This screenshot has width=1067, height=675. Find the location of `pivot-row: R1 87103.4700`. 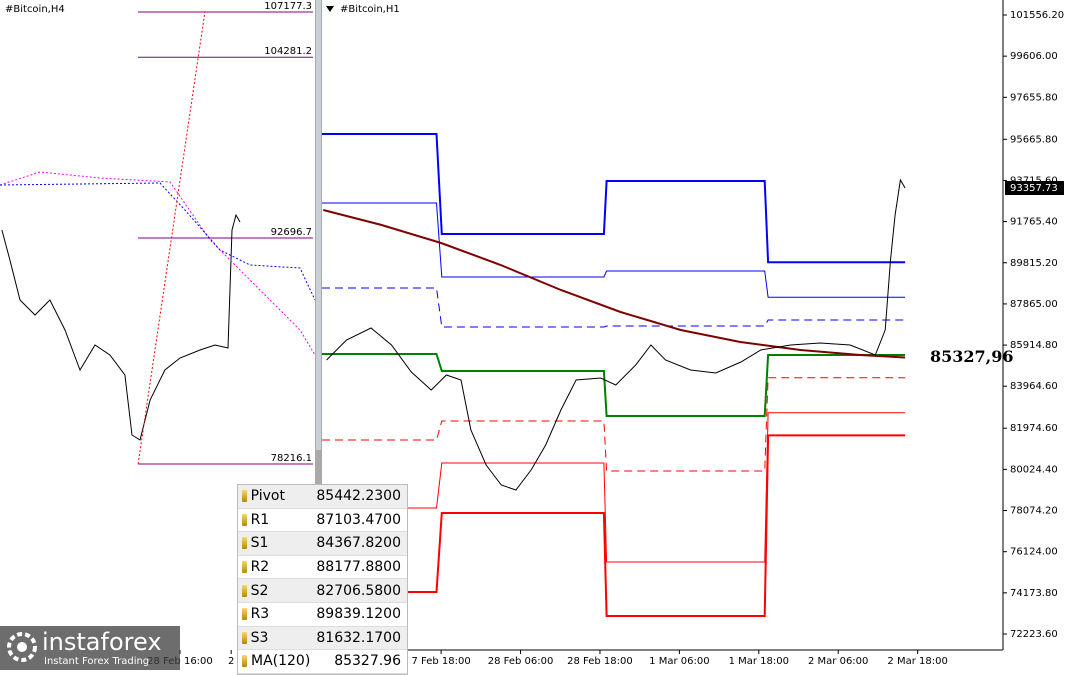

pivot-row: R1 87103.4700 is located at coordinates (322, 521).